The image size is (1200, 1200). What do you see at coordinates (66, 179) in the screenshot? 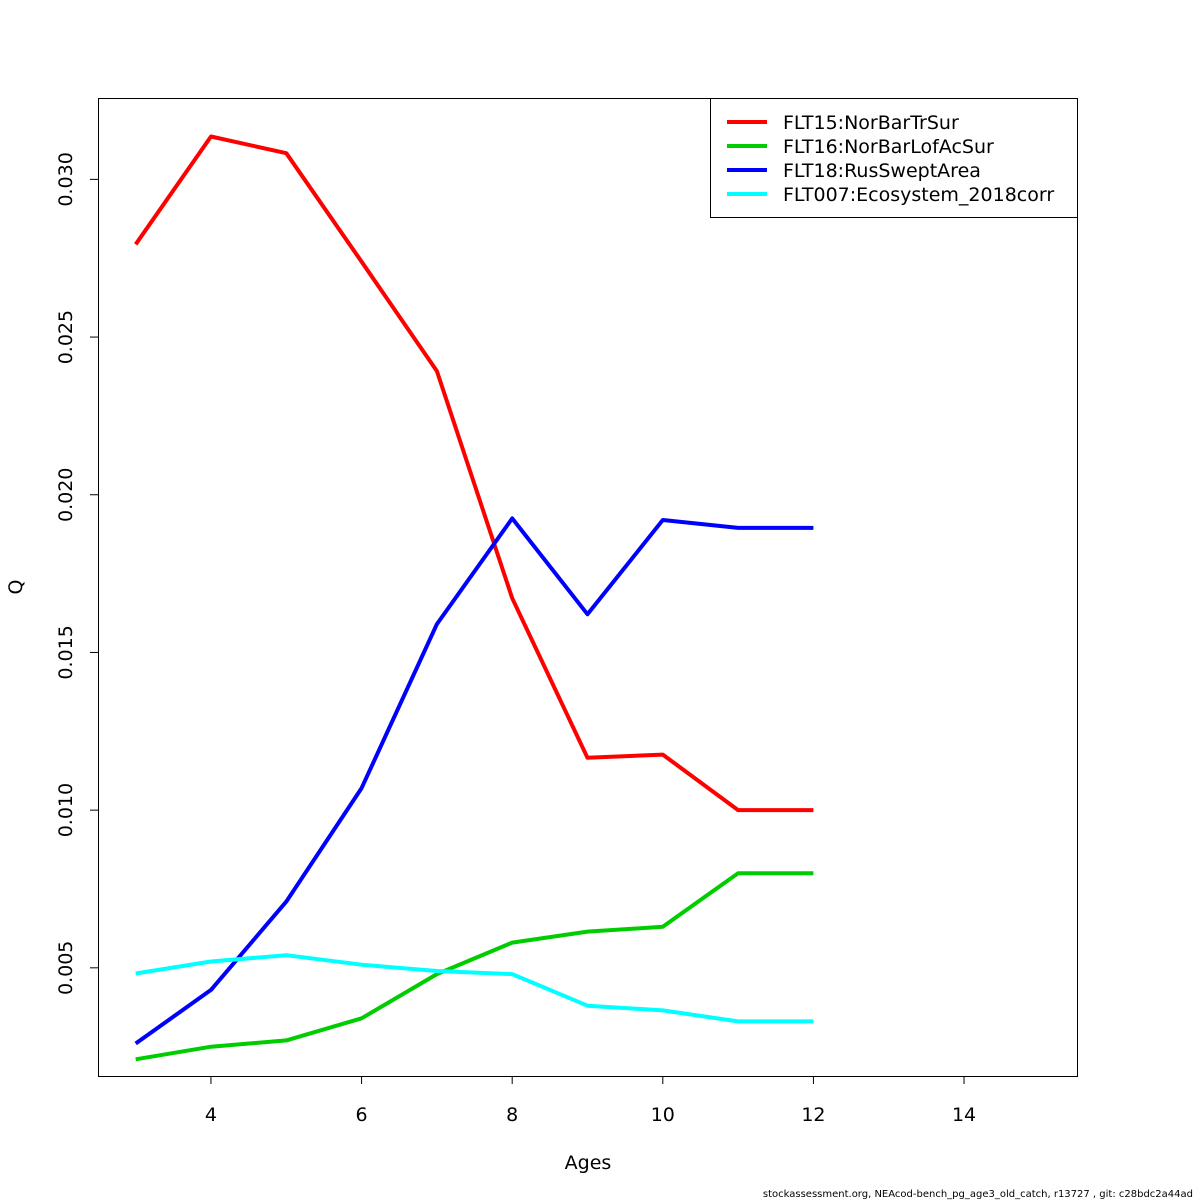
I see `y-tick-label: 0.030` at bounding box center [66, 179].